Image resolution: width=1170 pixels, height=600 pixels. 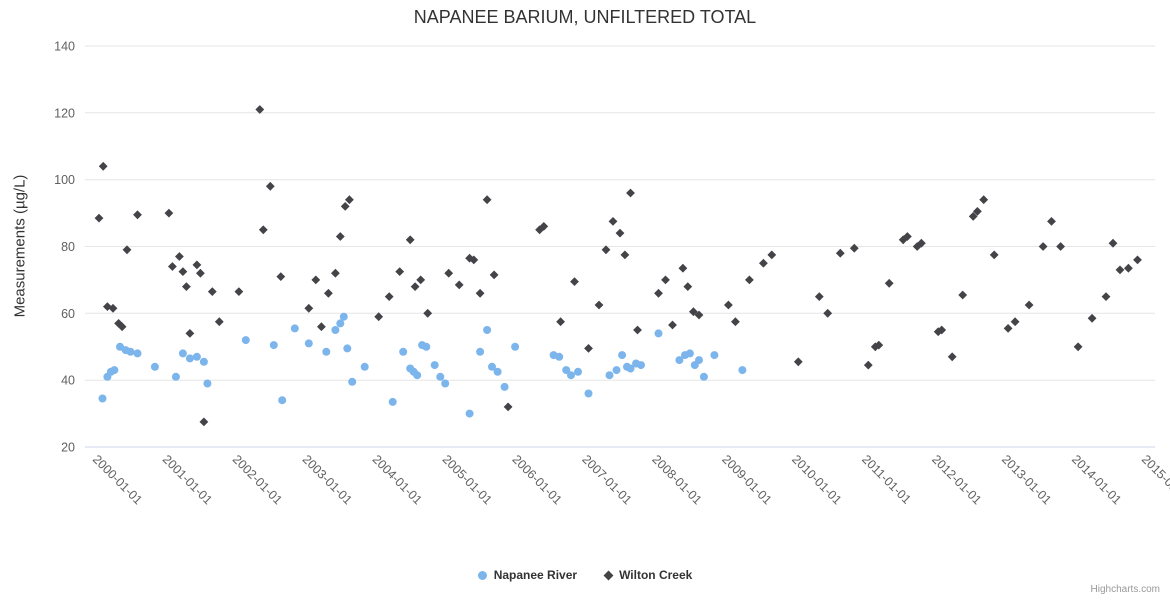 What do you see at coordinates (527, 575) in the screenshot?
I see `legend-item-napanee-river: Napanee River` at bounding box center [527, 575].